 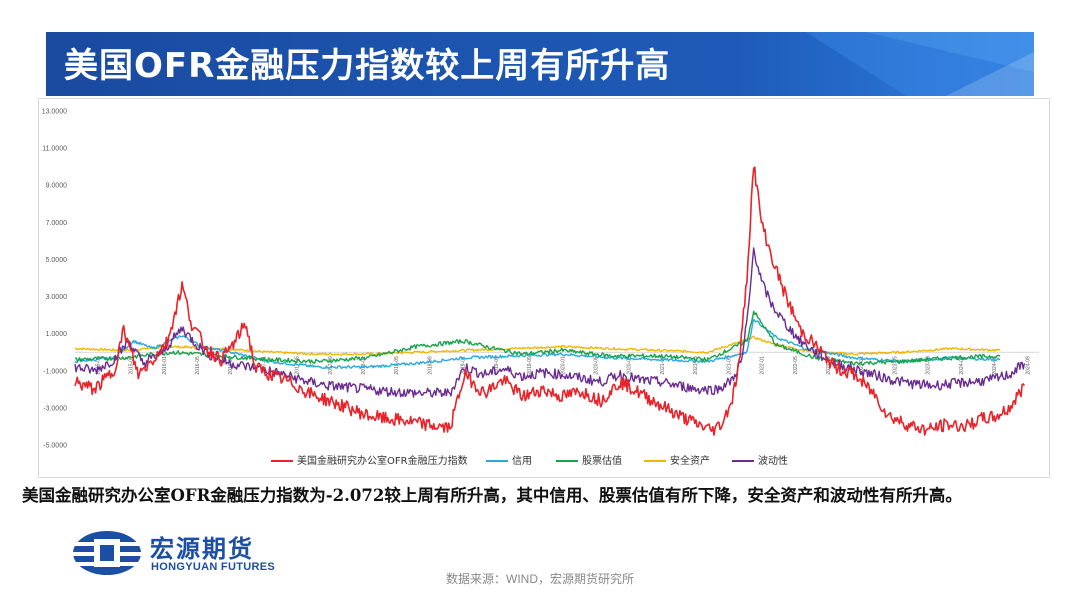 What do you see at coordinates (98, 365) in the screenshot?
I see `x-tick-label: 2015-04` at bounding box center [98, 365].